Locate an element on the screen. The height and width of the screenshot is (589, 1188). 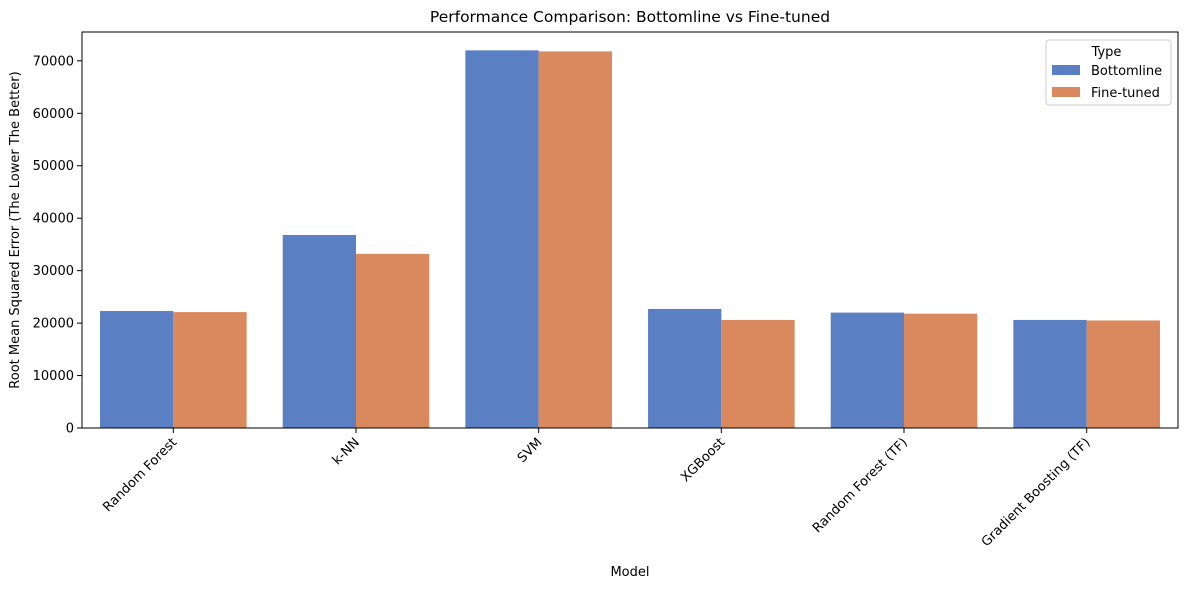
y-tick-label: 50000 is located at coordinates (53, 166).